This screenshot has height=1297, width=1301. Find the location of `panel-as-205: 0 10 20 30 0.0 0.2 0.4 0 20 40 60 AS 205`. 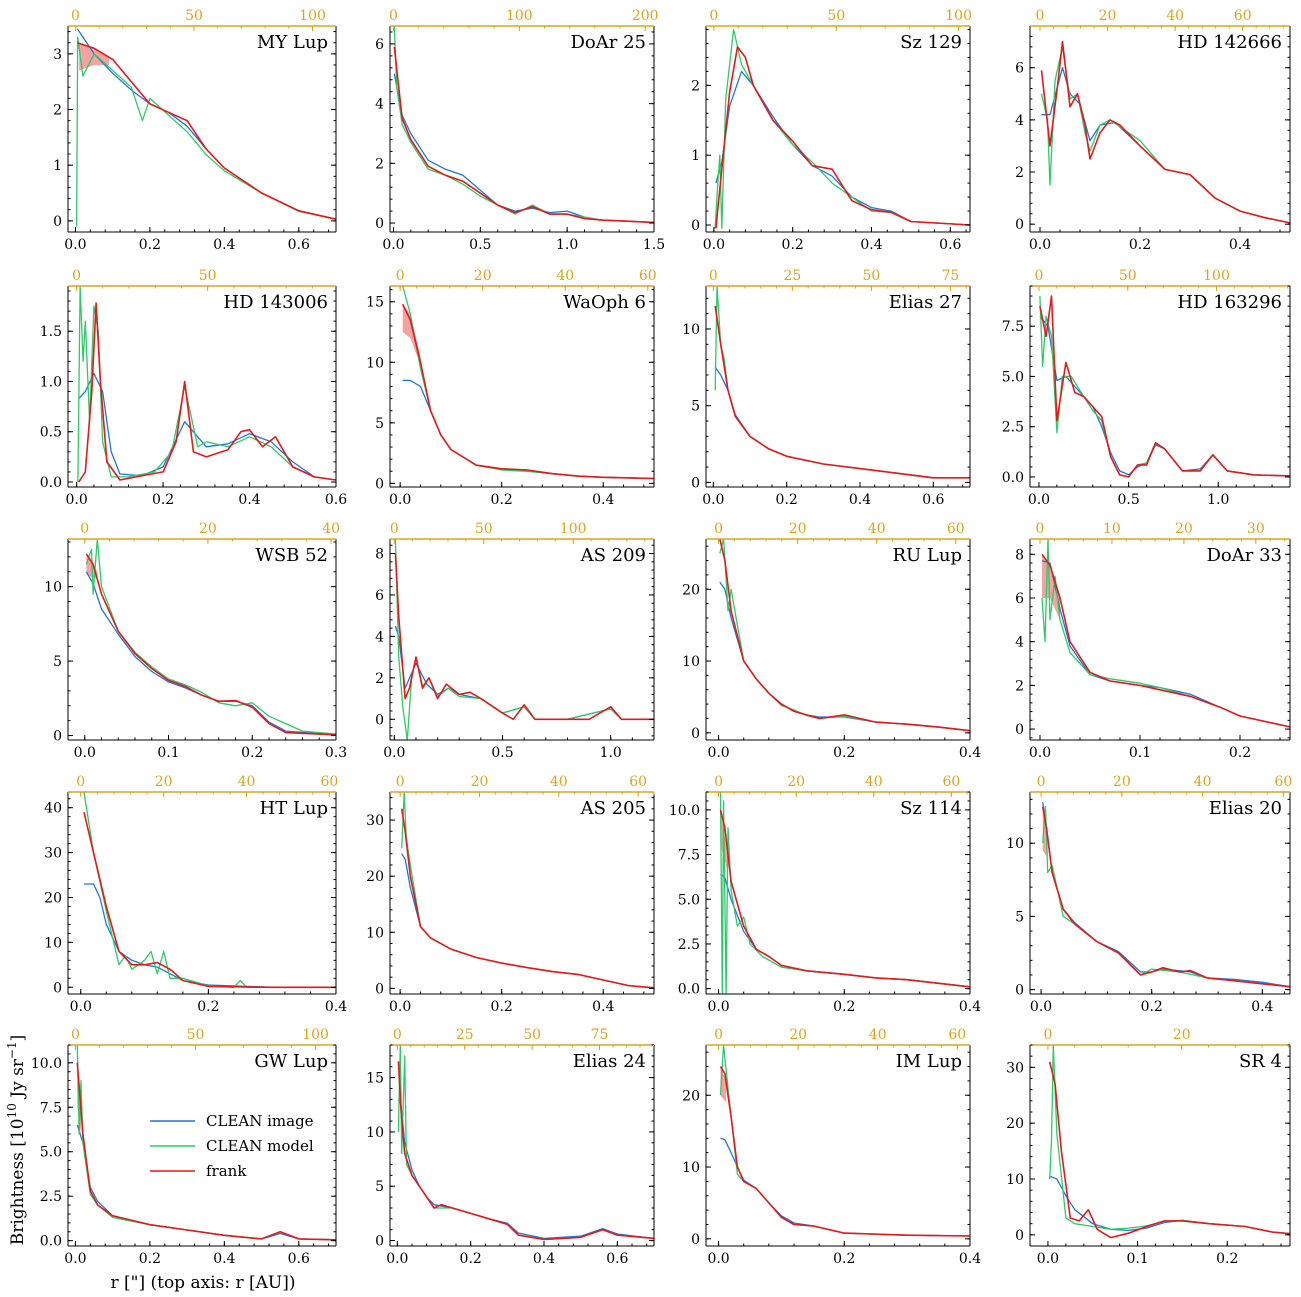

panel-as-205: 0 10 20 30 0.0 0.2 0.4 0 20 40 60 AS 205 is located at coordinates (510, 894).